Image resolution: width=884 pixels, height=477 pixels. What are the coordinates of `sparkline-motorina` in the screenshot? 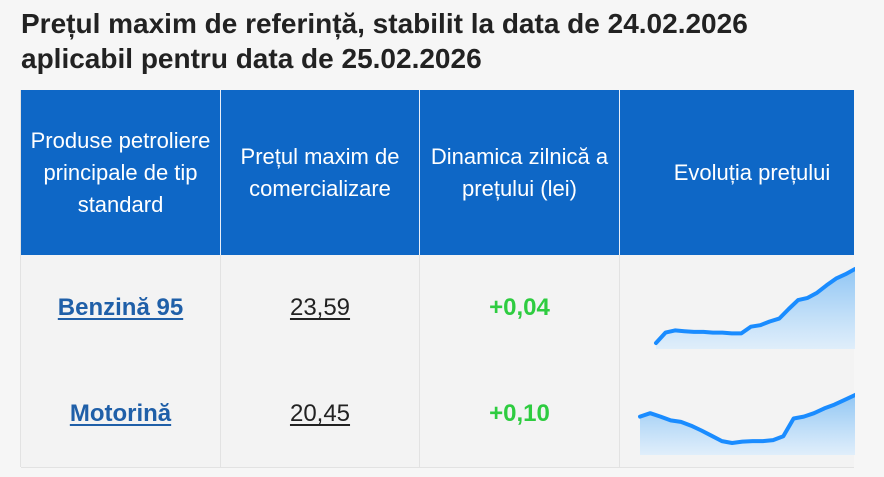 It's located at (746, 424).